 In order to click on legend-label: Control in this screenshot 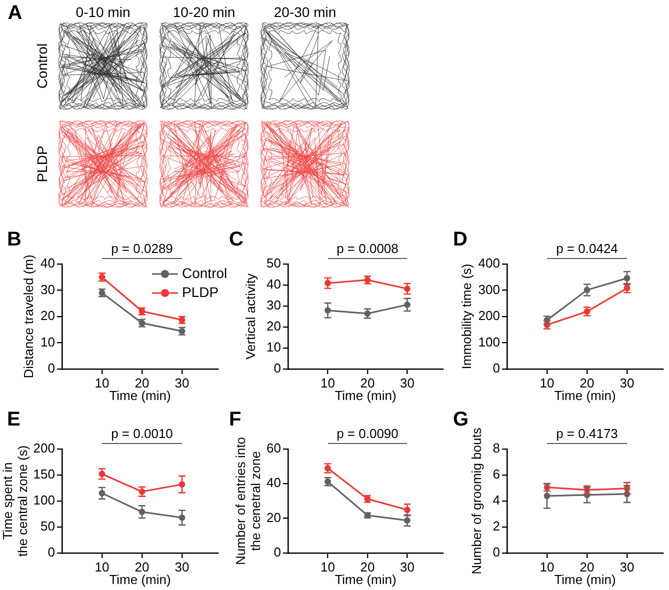, I will do `click(205, 272)`.